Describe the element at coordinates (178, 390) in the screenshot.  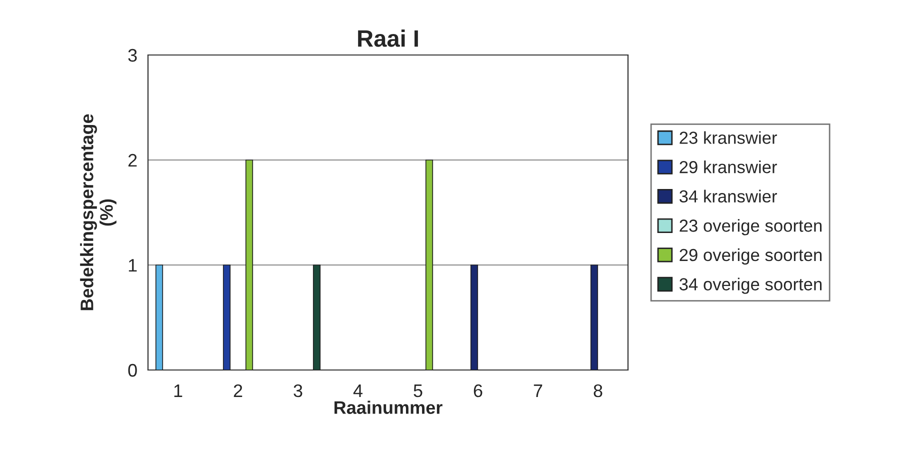
I see `x-tick-label: 1` at that location.